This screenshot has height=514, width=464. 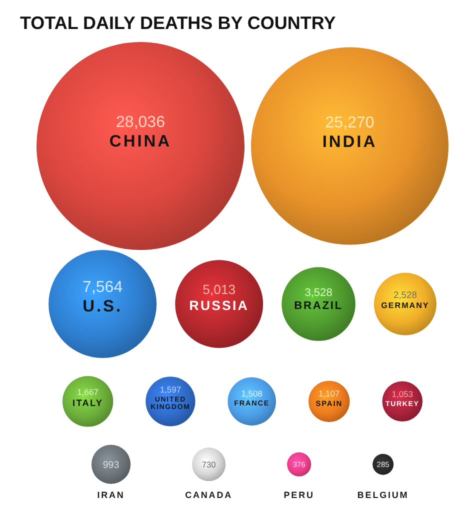 What do you see at coordinates (405, 295) in the screenshot?
I see `data-label: 2,528` at bounding box center [405, 295].